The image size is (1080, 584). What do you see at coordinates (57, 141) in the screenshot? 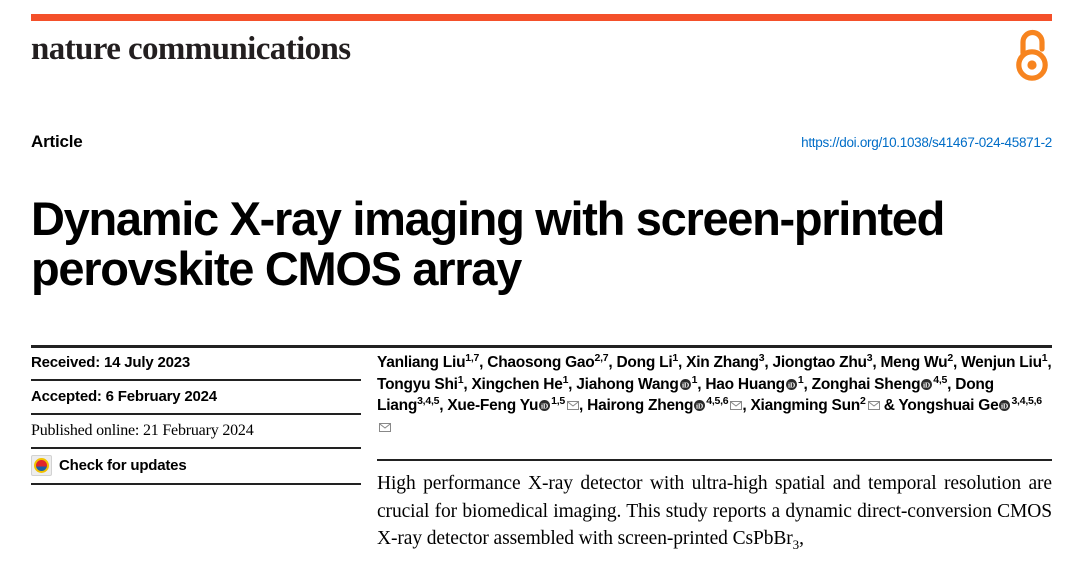
I see `article-type-label: Article` at bounding box center [57, 141].